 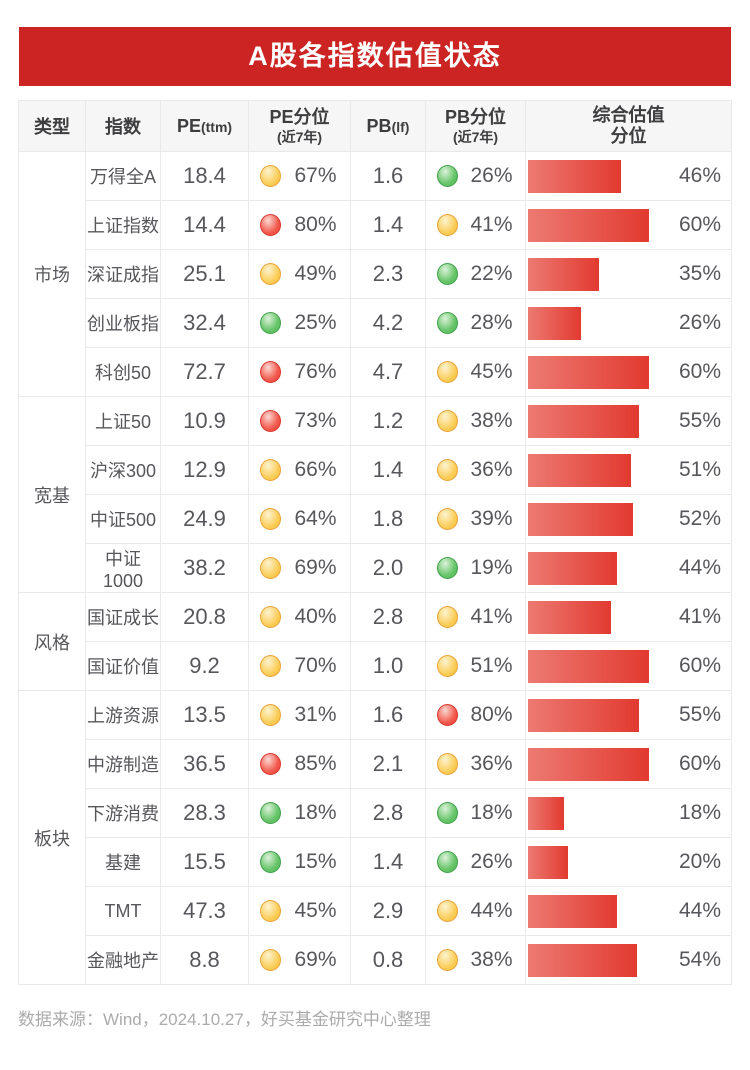 What do you see at coordinates (475, 274) in the screenshot?
I see `pb-percentile-cell: 22%` at bounding box center [475, 274].